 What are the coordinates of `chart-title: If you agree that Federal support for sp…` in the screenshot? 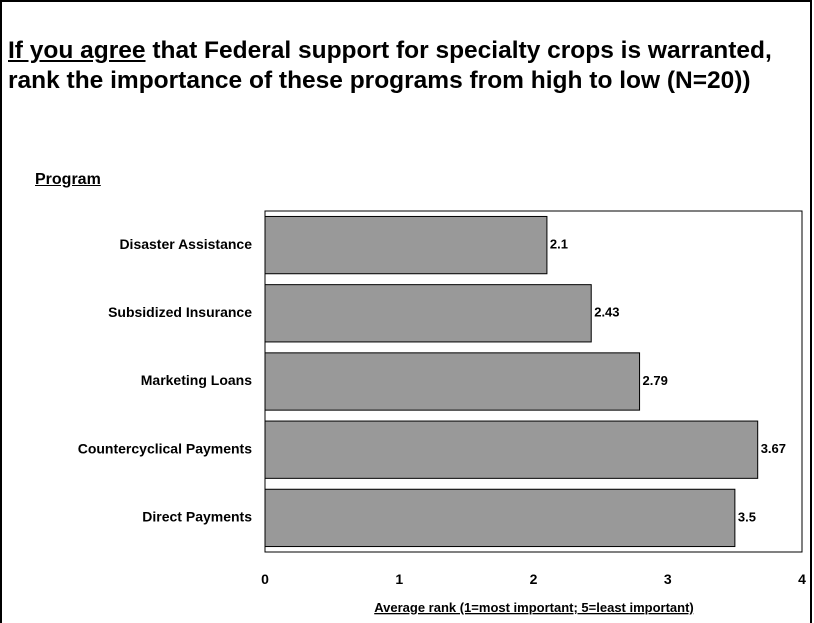 It's located at (403, 66).